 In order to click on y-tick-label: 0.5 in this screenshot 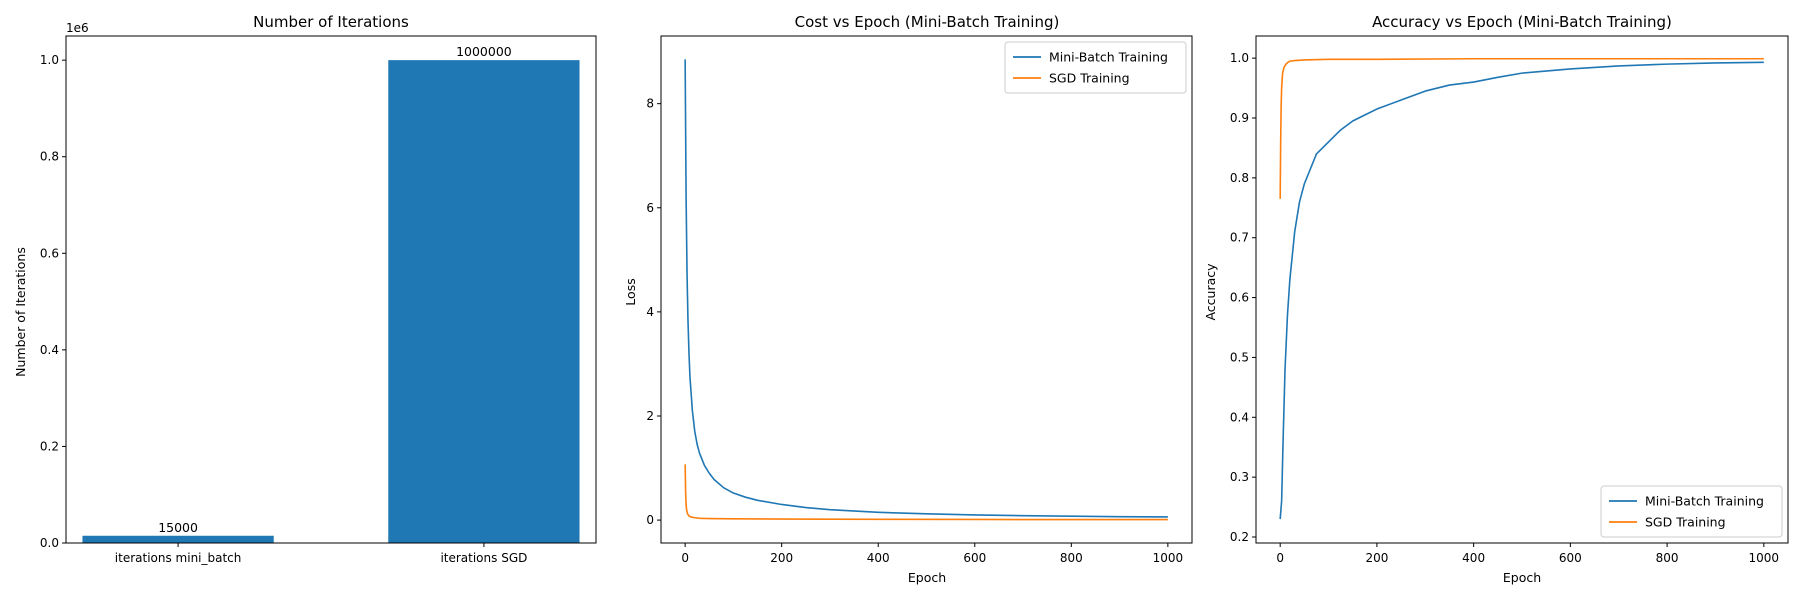, I will do `click(1239, 357)`.